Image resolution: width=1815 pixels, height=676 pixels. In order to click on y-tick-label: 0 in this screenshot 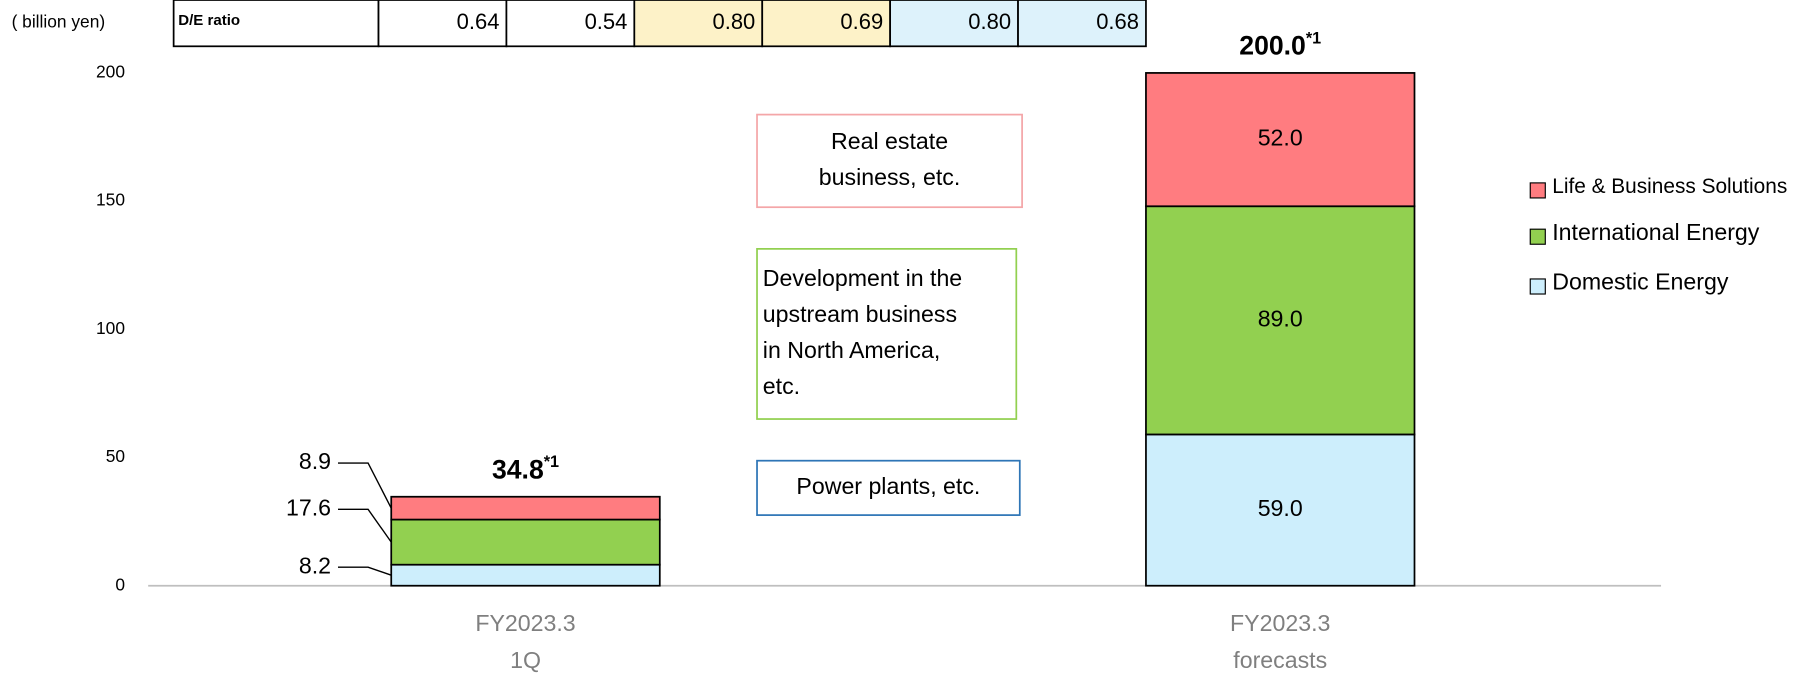, I will do `click(120, 584)`.